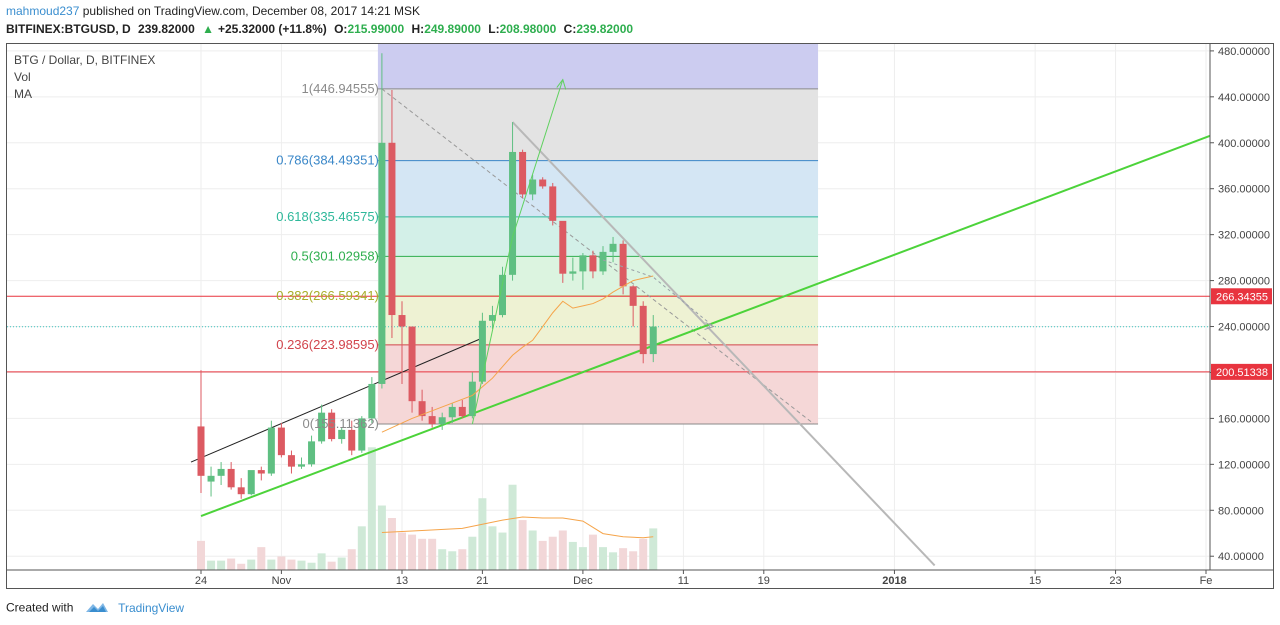  I want to click on y-tick-label: 120.00000, so click(1244, 465).